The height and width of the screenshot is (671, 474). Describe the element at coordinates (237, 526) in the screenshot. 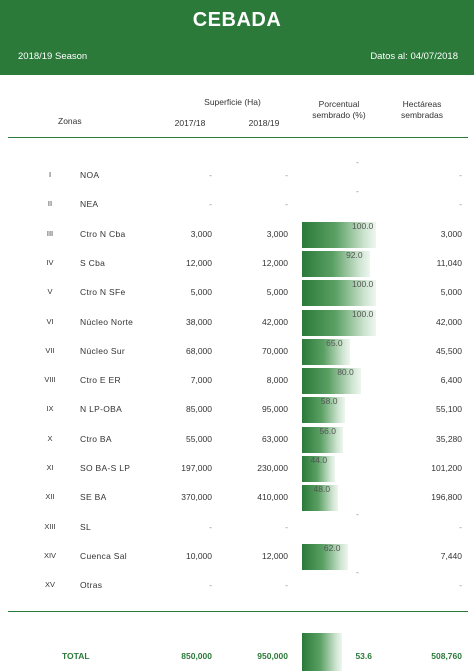

I see `table-row: XIII SL - - - -` at that location.